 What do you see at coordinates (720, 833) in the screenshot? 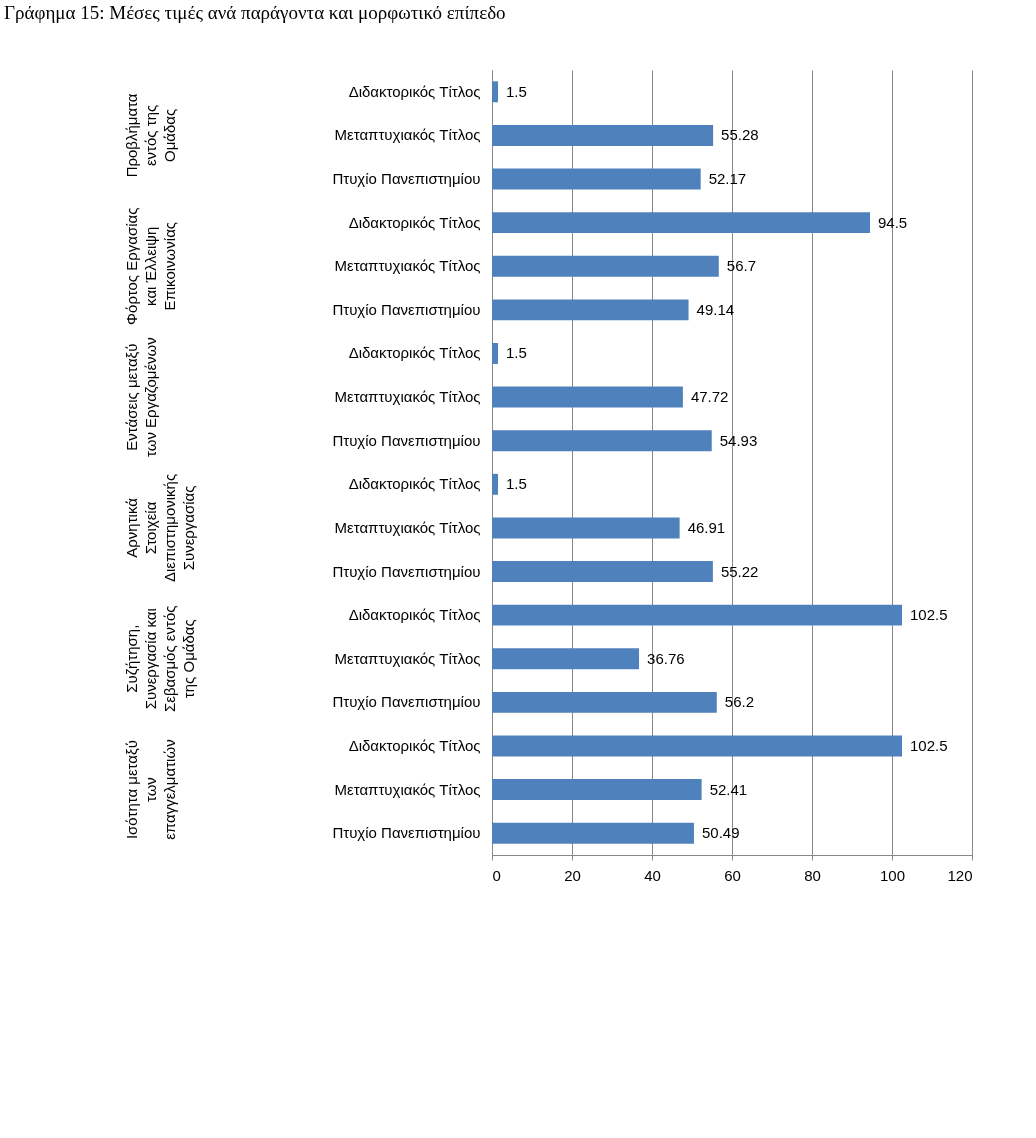
I see `data-label: 50.49` at bounding box center [720, 833].